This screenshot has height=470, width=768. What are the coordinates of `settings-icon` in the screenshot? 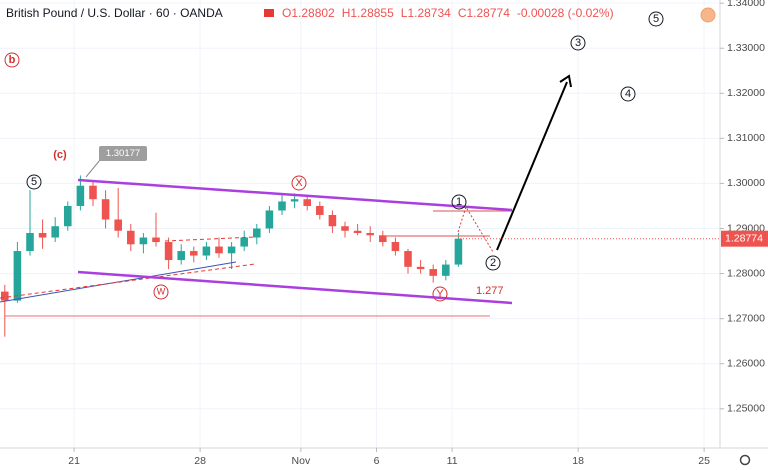 It's located at (745, 460).